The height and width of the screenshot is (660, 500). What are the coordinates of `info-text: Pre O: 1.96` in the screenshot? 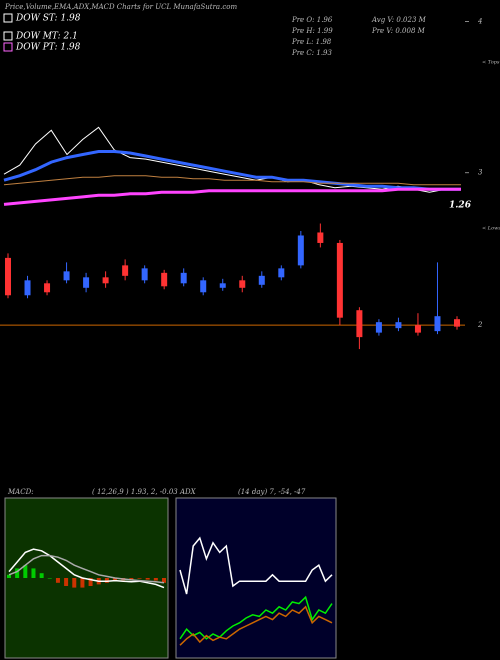 It's located at (312, 20).